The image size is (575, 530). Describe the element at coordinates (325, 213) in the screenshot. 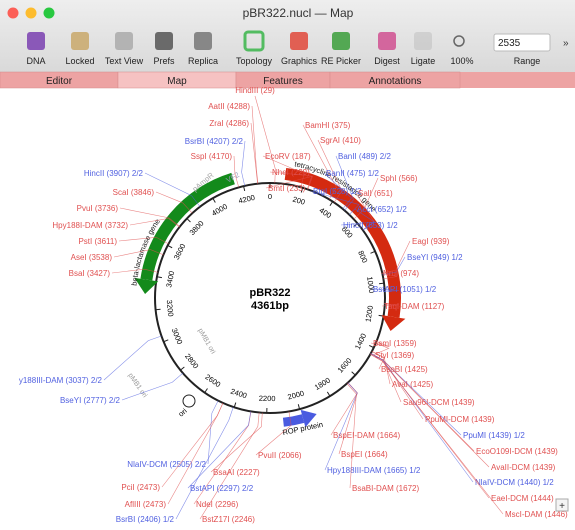

I see `tick-label: 400` at that location.